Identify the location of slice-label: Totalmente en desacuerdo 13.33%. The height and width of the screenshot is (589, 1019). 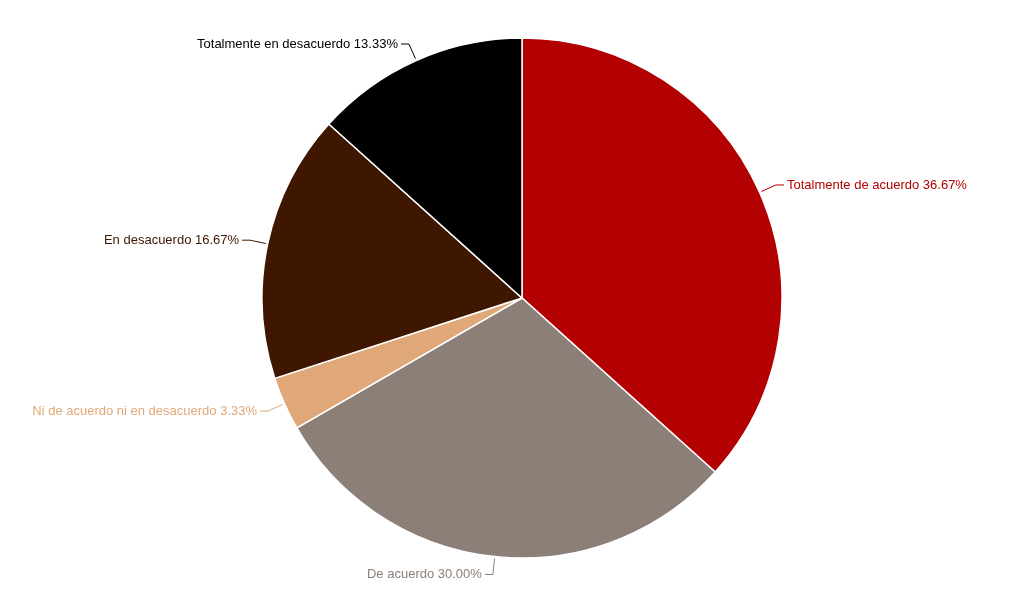
(298, 44).